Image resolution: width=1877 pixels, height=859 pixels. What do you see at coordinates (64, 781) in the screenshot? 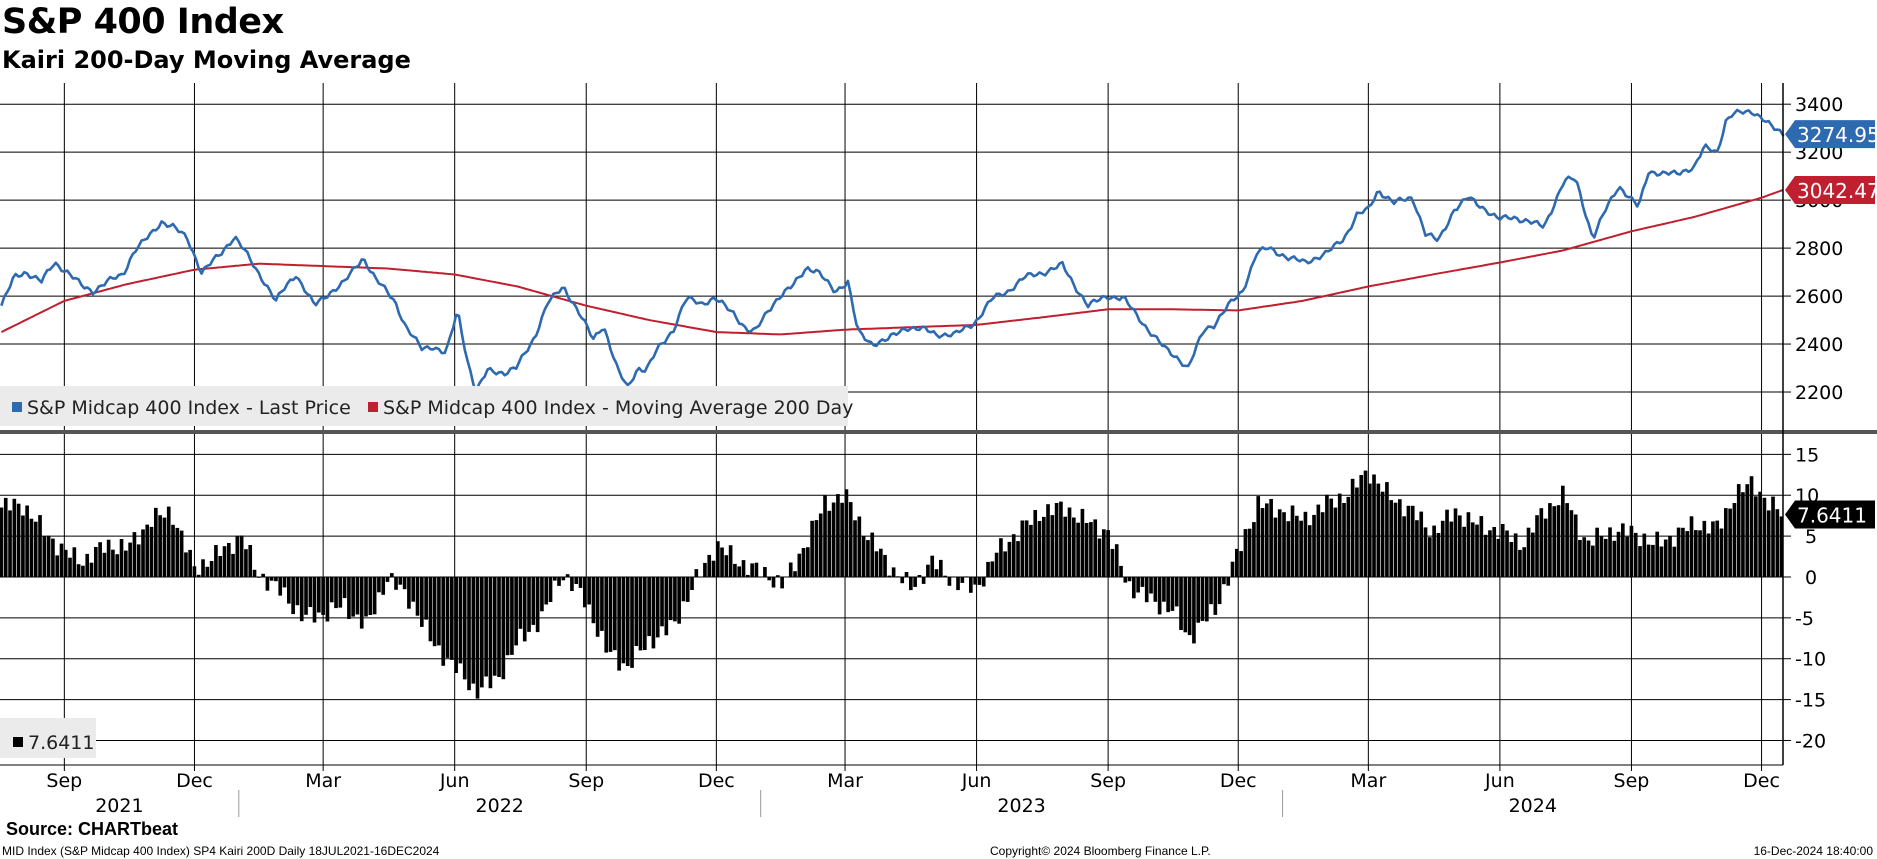
I see `month-label-0: Sep` at bounding box center [64, 781].